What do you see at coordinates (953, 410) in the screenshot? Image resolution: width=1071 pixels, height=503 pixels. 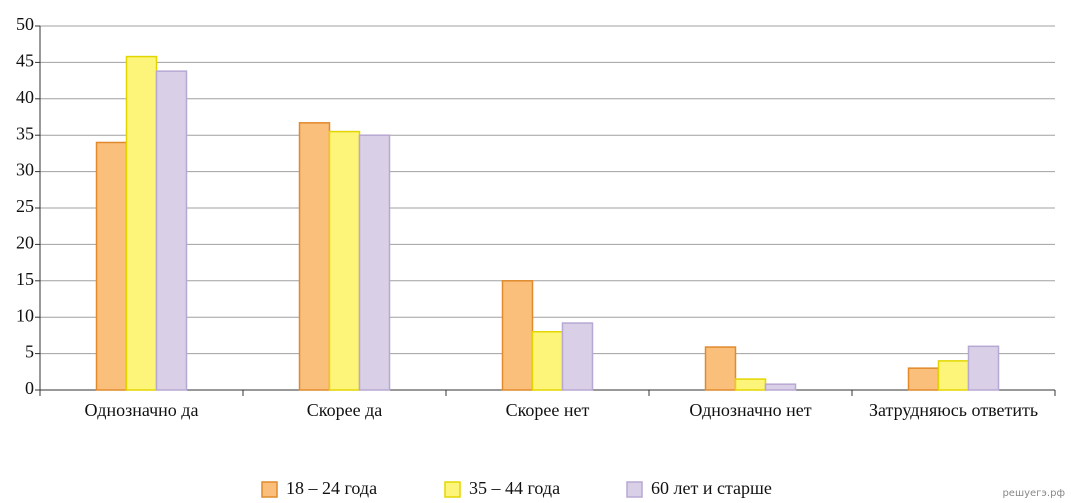 I see `x-tick-label: Затрудняюсь ответить` at bounding box center [953, 410].